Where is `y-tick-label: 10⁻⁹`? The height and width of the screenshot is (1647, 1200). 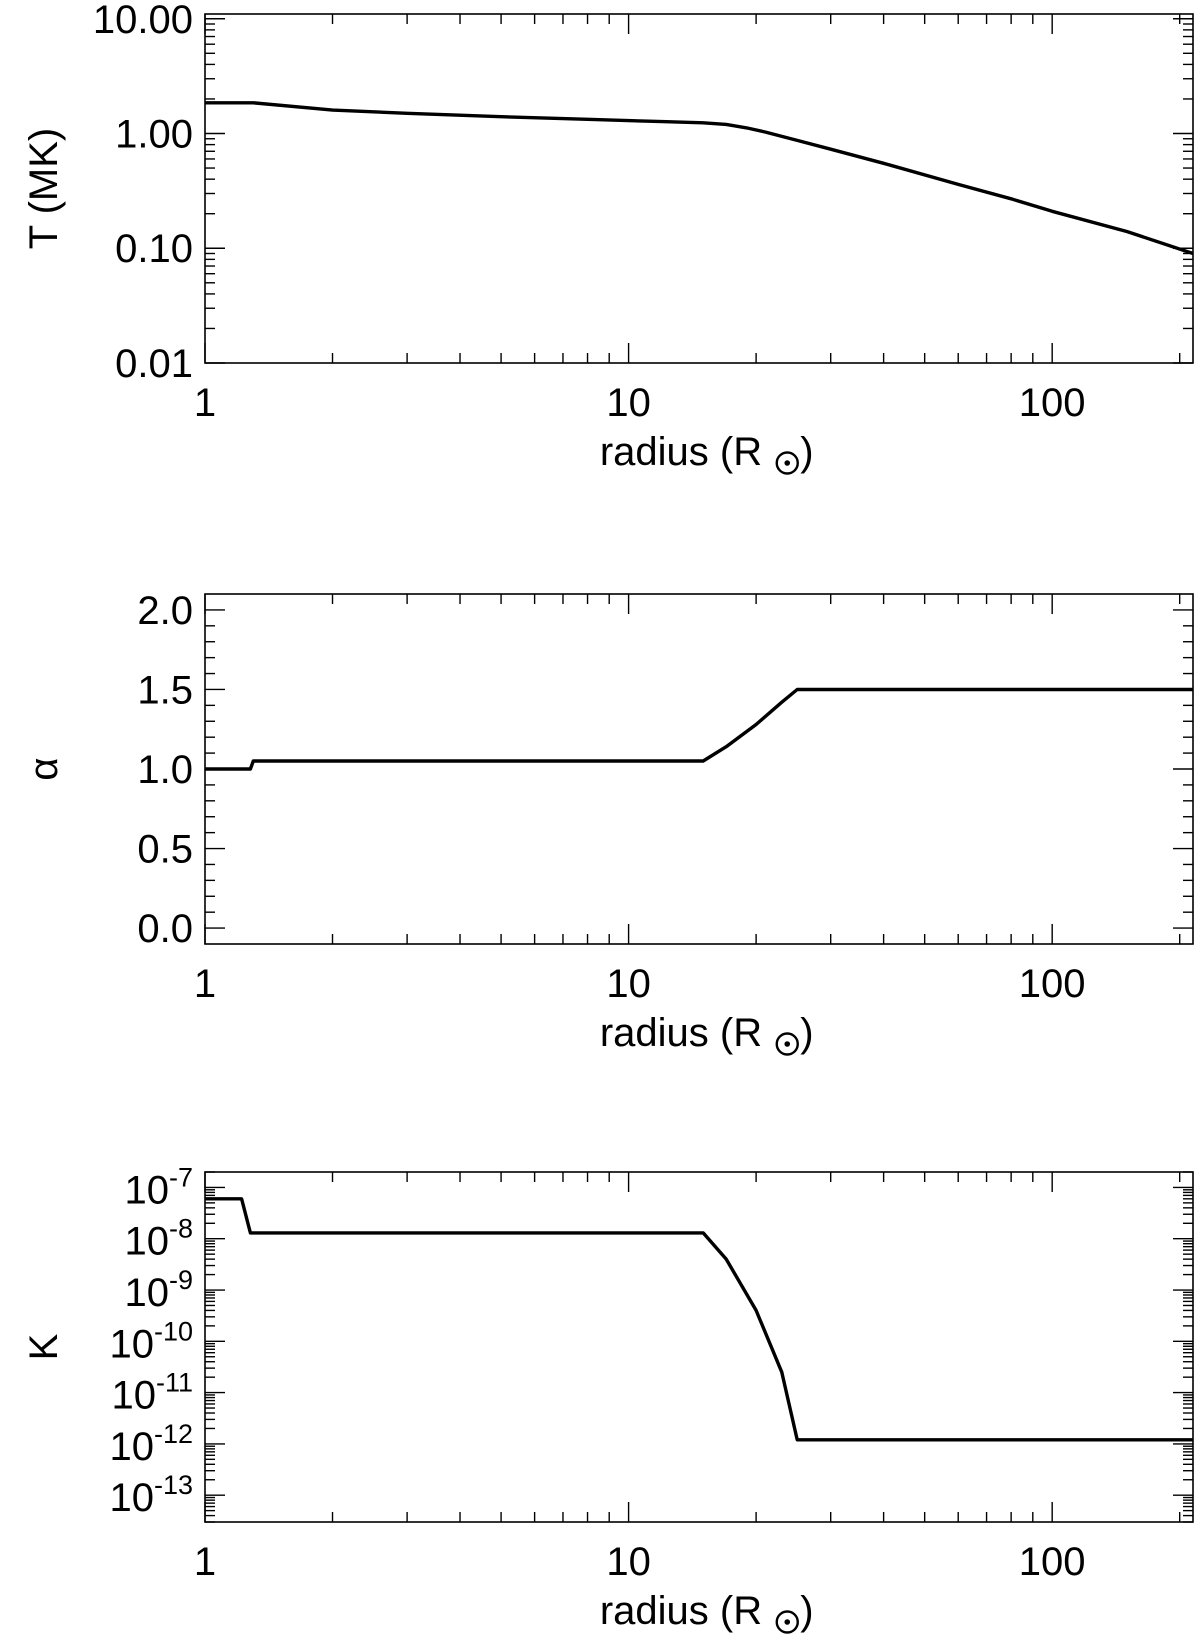
y-tick-label: 10⁻⁹ is located at coordinates (158, 1290).